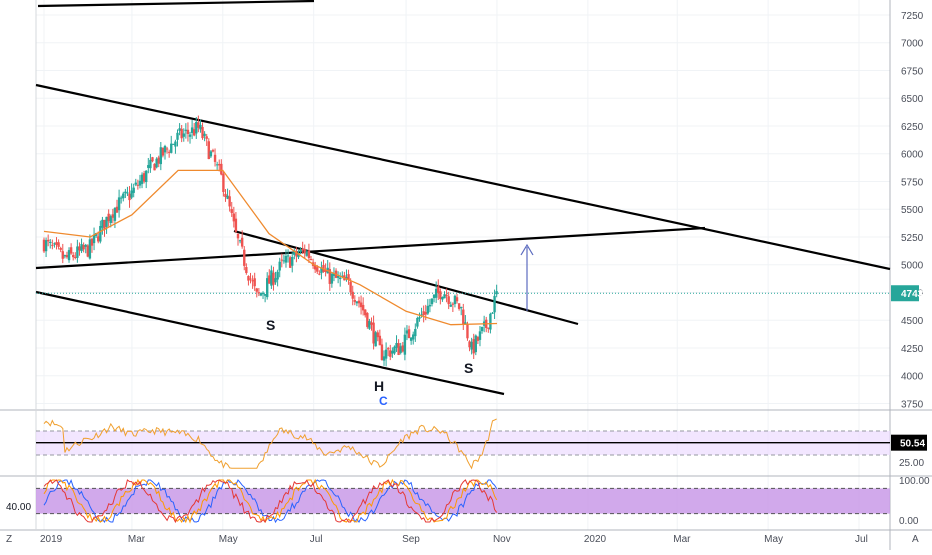  What do you see at coordinates (316, 539) in the screenshot?
I see `x-tick-label: Jul` at bounding box center [316, 539].